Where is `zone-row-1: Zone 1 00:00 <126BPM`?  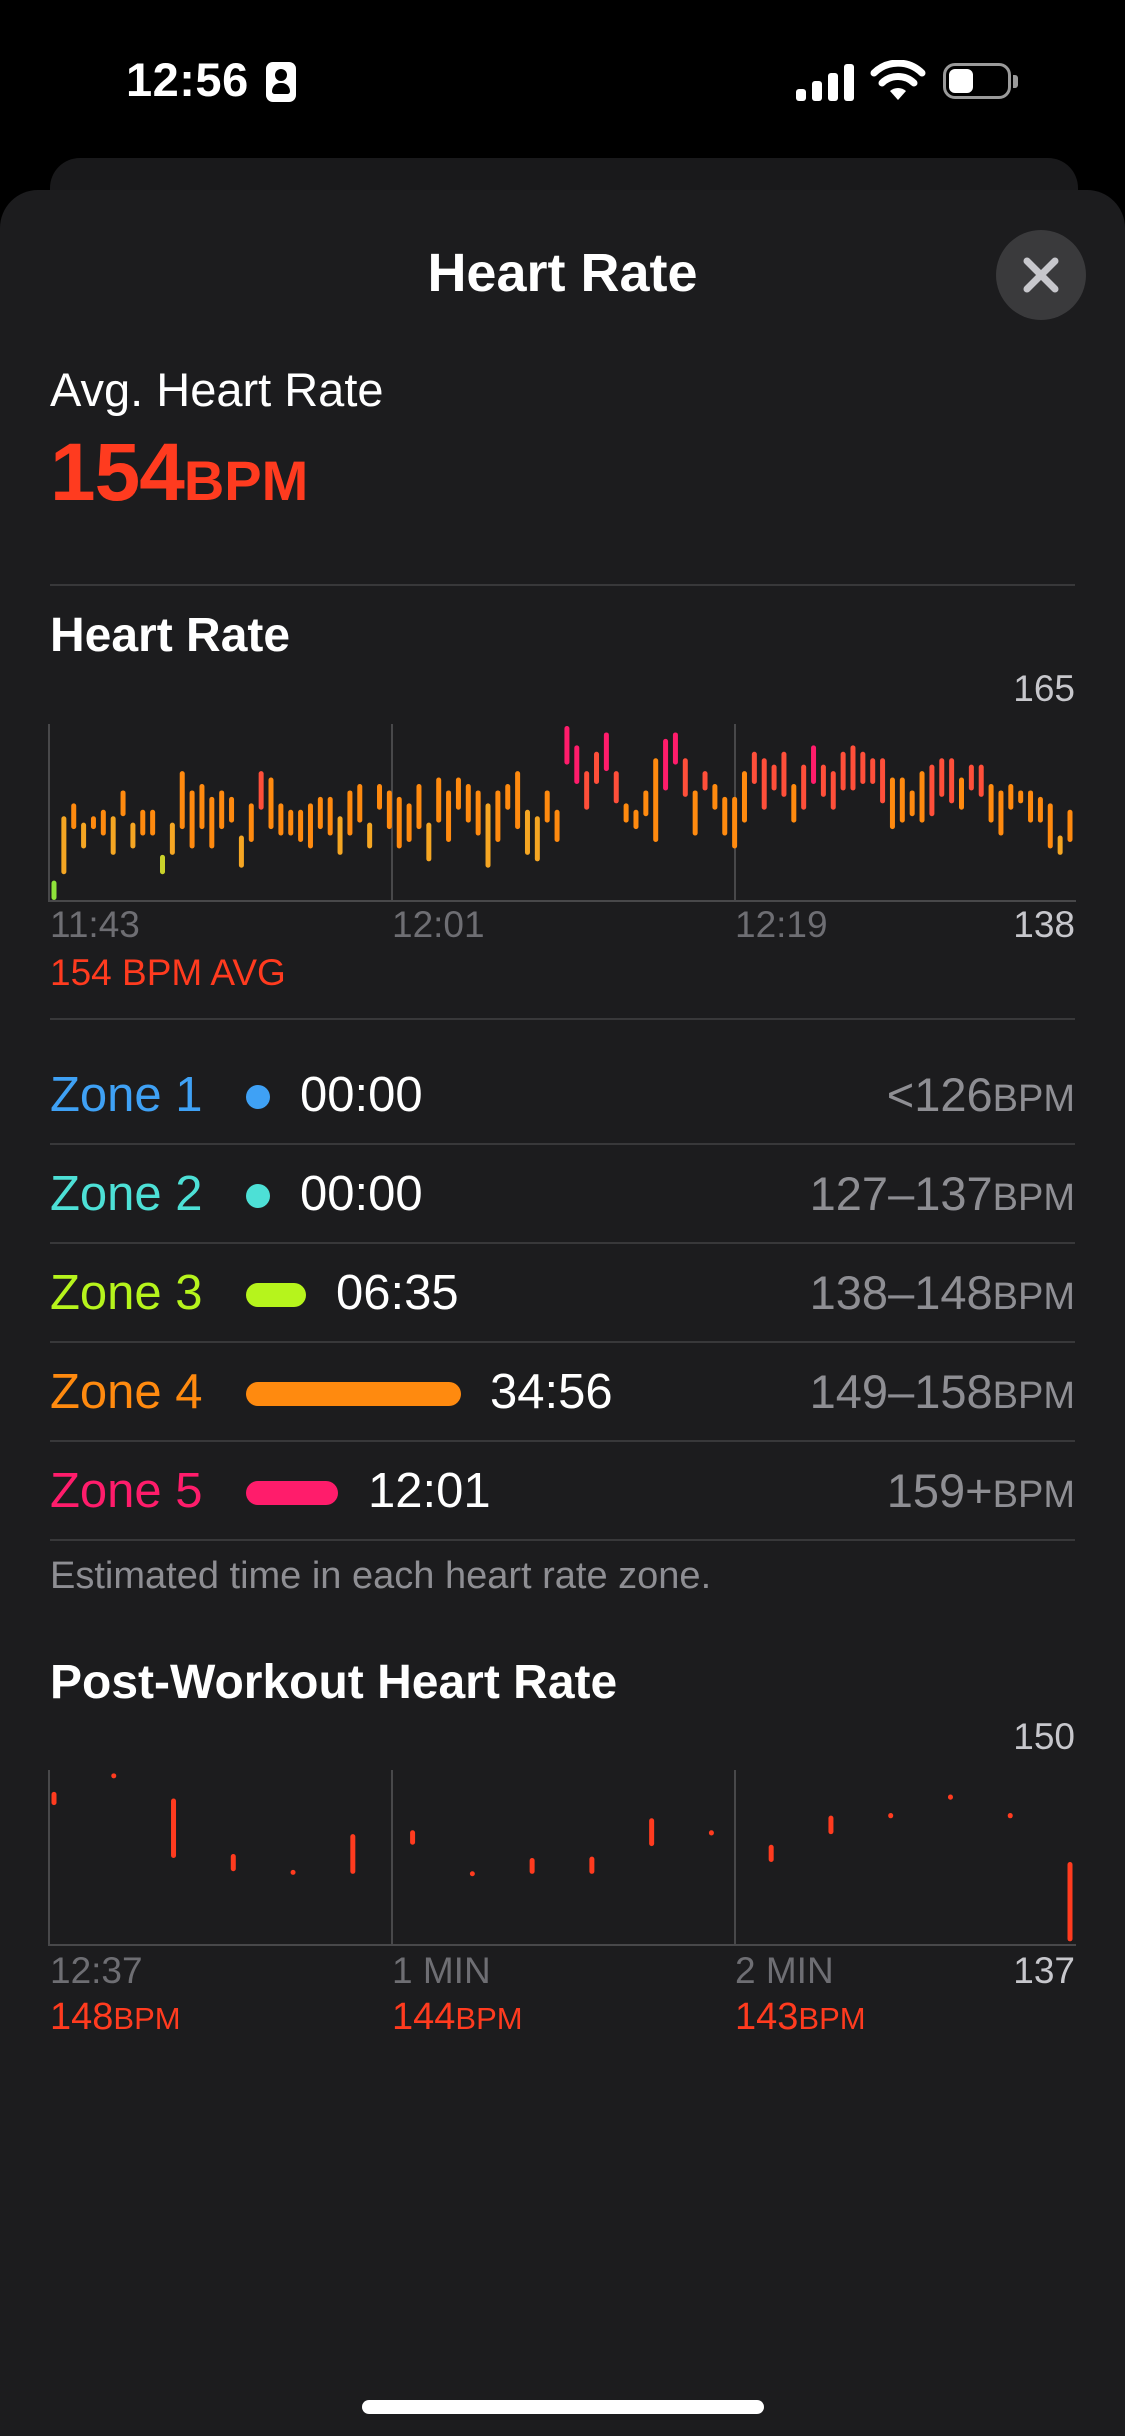
zone-row-1: Zone 1 00:00 <126BPM is located at coordinates (562, 1096).